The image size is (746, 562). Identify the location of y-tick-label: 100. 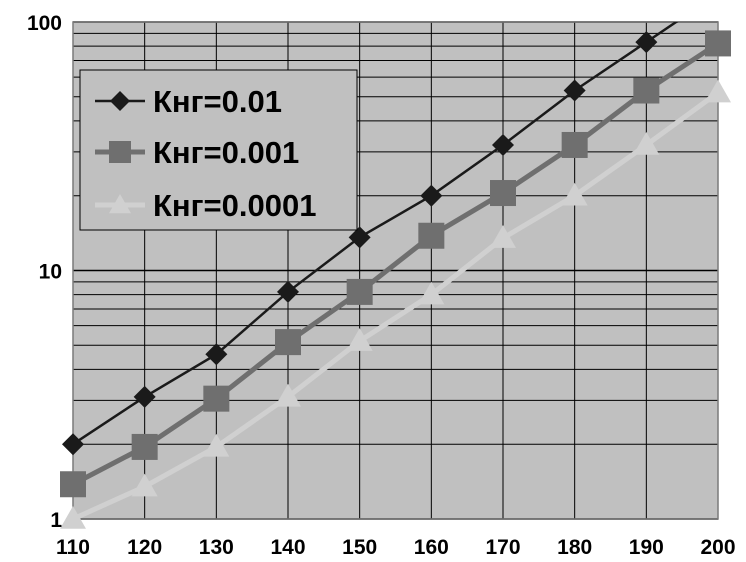
(44, 23).